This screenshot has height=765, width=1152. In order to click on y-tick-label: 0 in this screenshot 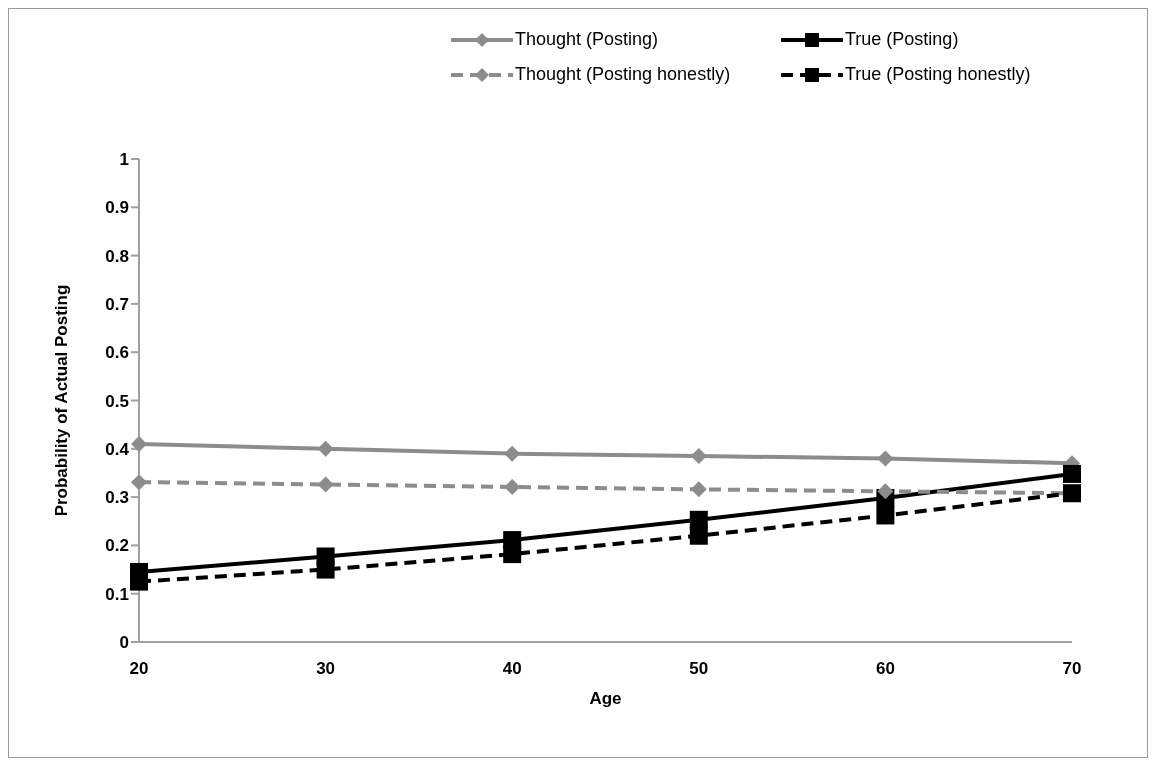, I will do `click(124, 643)`.